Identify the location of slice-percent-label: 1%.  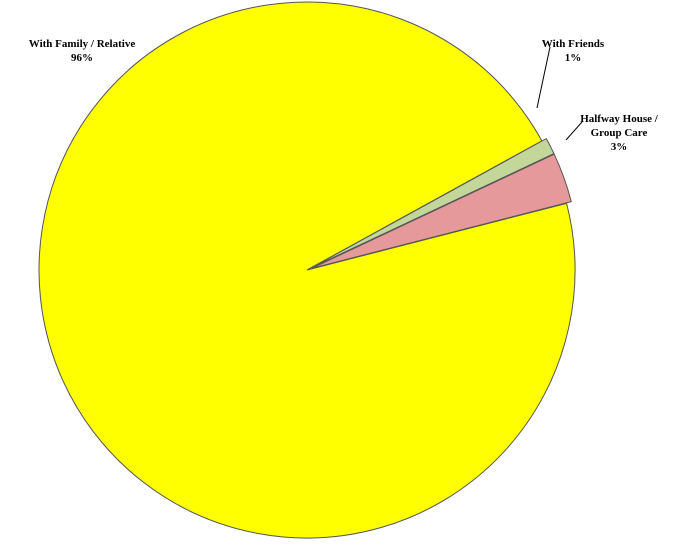
(573, 58).